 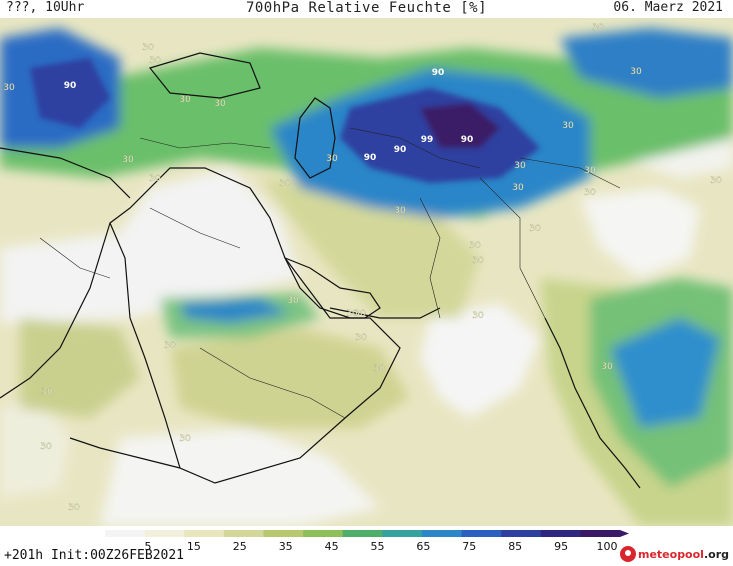 I want to click on colorbar-tick-label: 75, so click(x=469, y=546).